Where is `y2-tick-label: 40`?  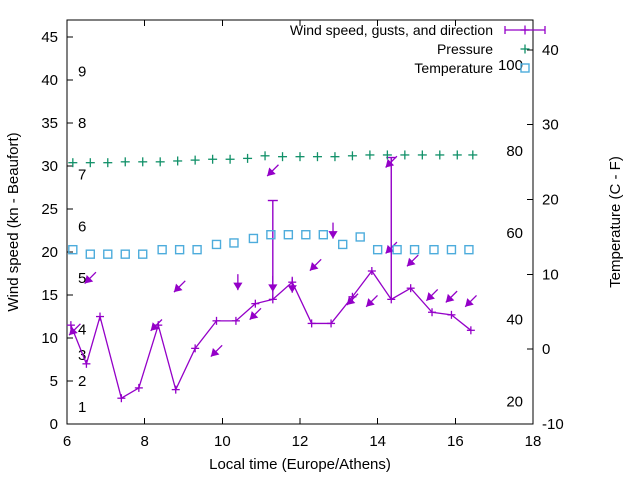
y2-tick-label: 40 is located at coordinates (550, 50).